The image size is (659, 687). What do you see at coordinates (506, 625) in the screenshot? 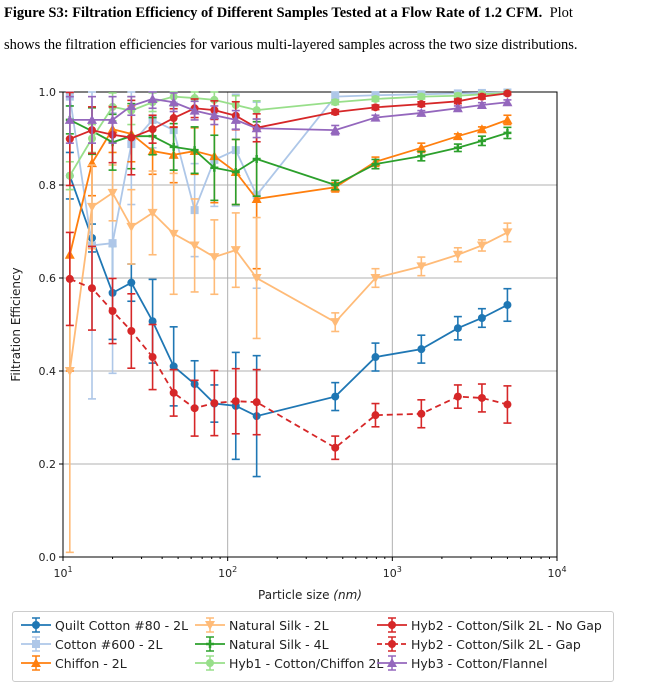
I see `legend-label: Hyb2 - Cotton/Silk 2L - No Gap` at bounding box center [506, 625].